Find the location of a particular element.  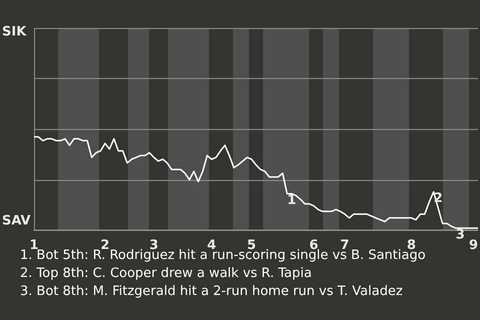

ref-line-label: SAV is located at coordinates (16, 220).